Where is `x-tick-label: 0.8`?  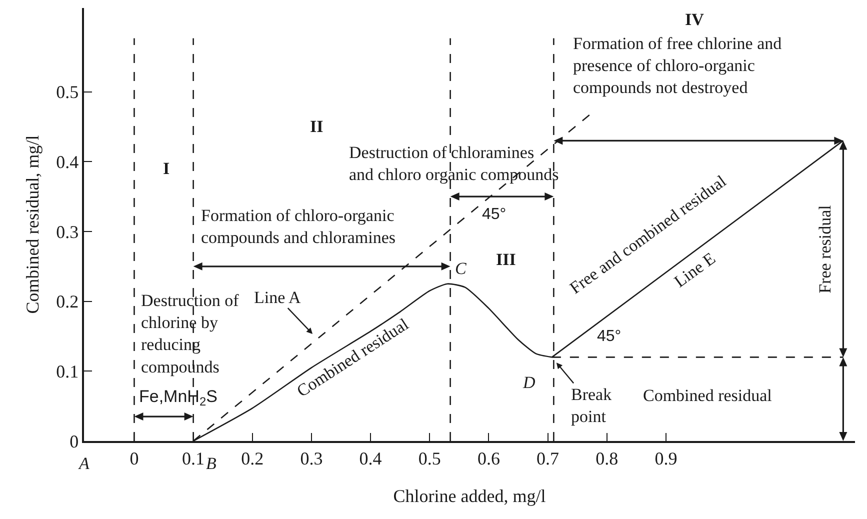 x-tick-label: 0.8 is located at coordinates (607, 458).